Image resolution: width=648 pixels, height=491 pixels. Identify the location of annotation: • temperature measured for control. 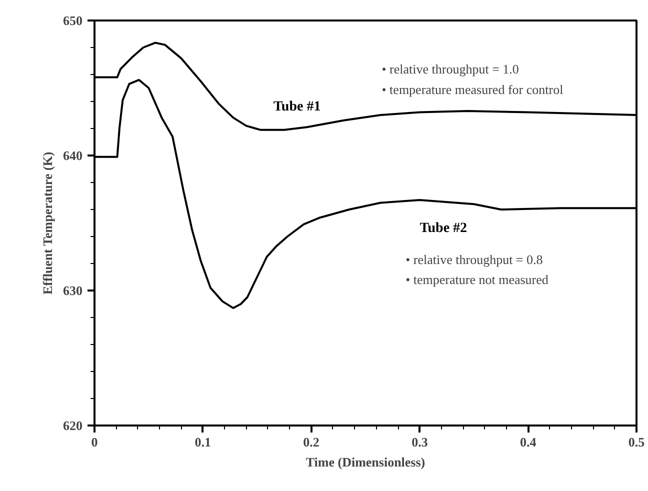
(473, 89).